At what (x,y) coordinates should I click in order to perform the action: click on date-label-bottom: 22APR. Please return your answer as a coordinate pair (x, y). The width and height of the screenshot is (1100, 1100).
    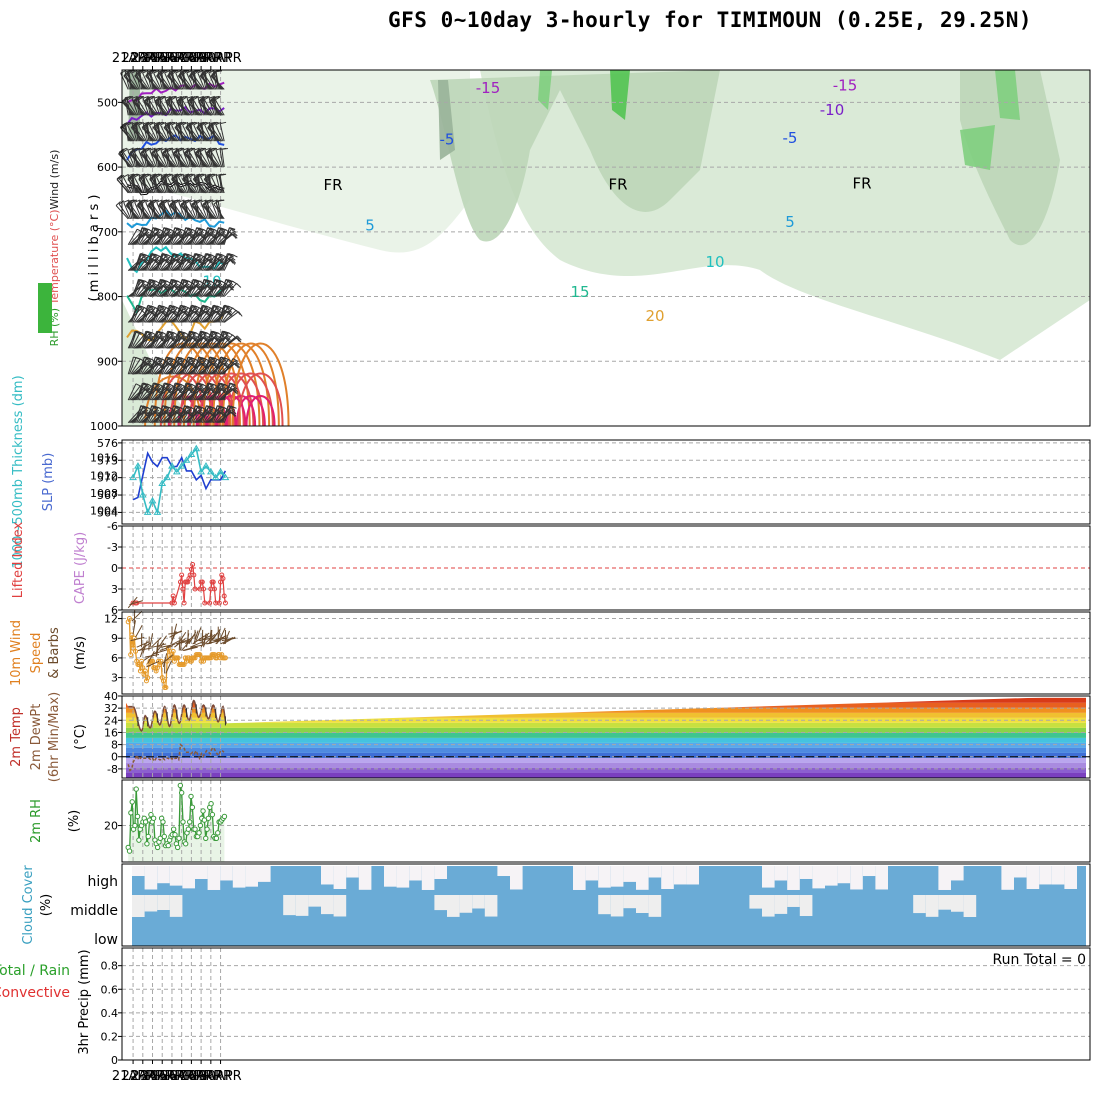
    Looking at the image, I should click on (143, 1076).